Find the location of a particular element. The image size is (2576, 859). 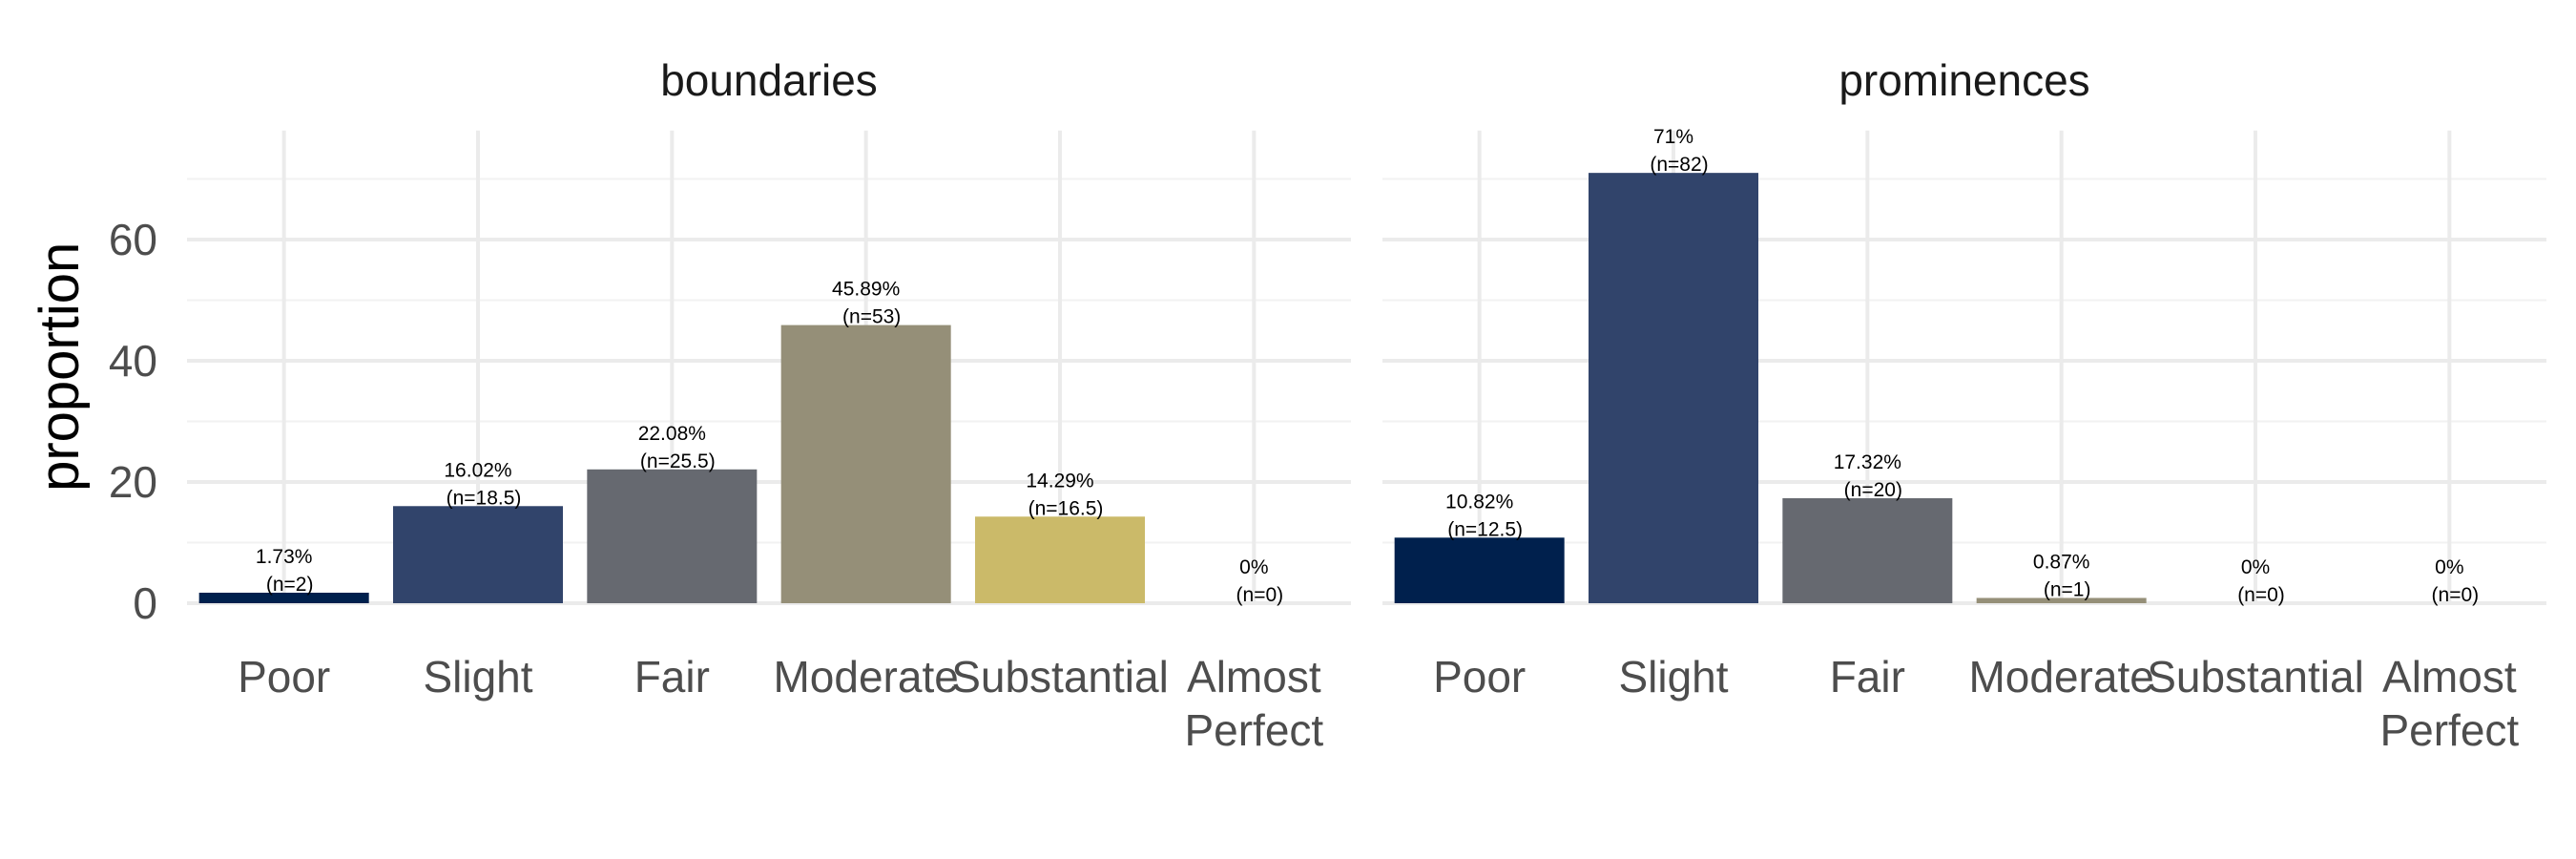

data-label-percent: 10.82% is located at coordinates (1479, 502).